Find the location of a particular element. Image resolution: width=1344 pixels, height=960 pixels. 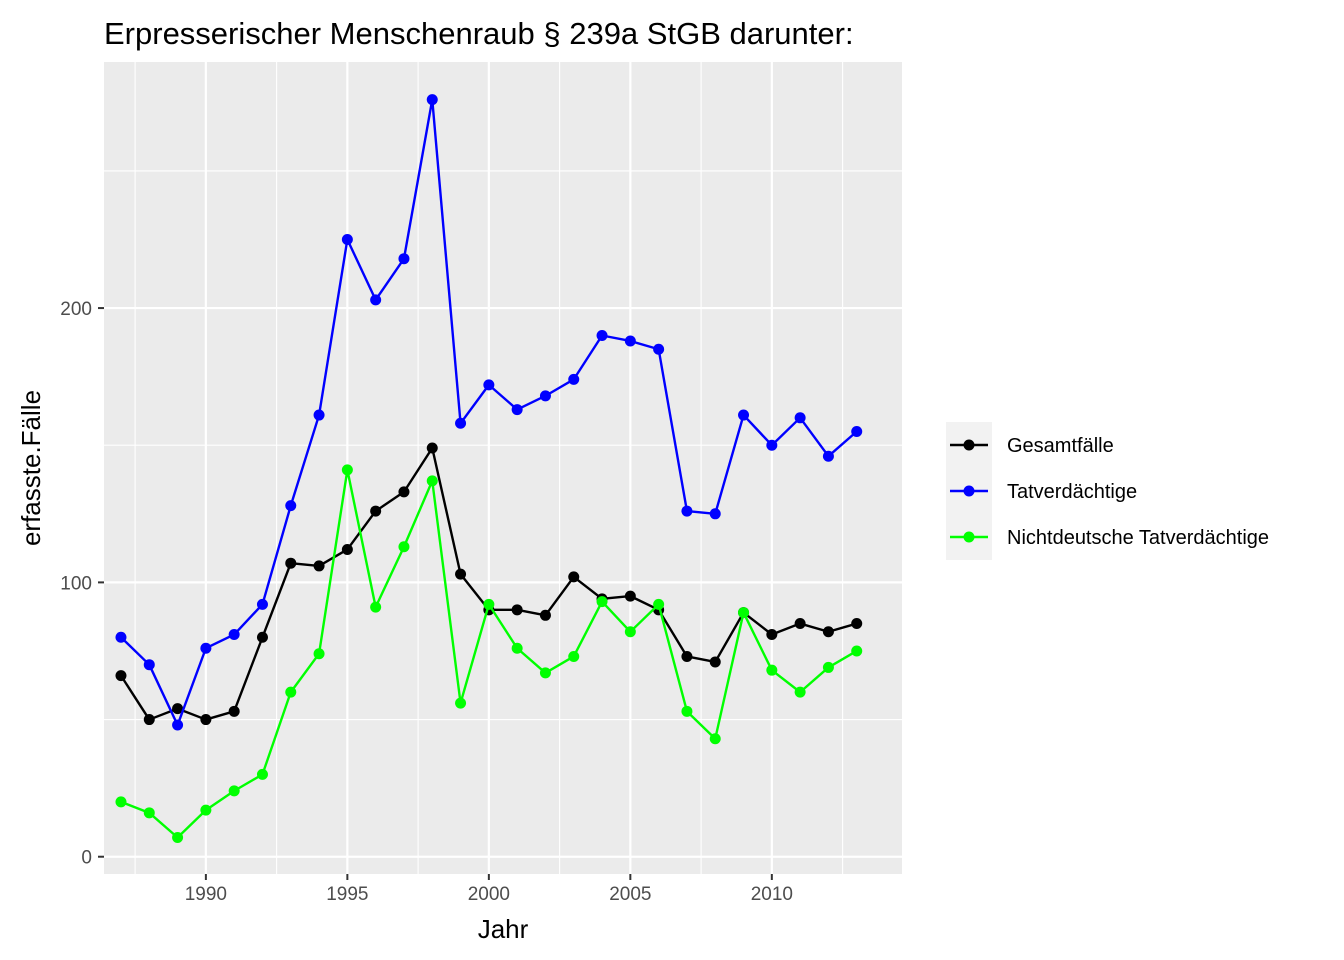

legend-item: Nichtdeutsche Tatverdächtige is located at coordinates (1107, 537).